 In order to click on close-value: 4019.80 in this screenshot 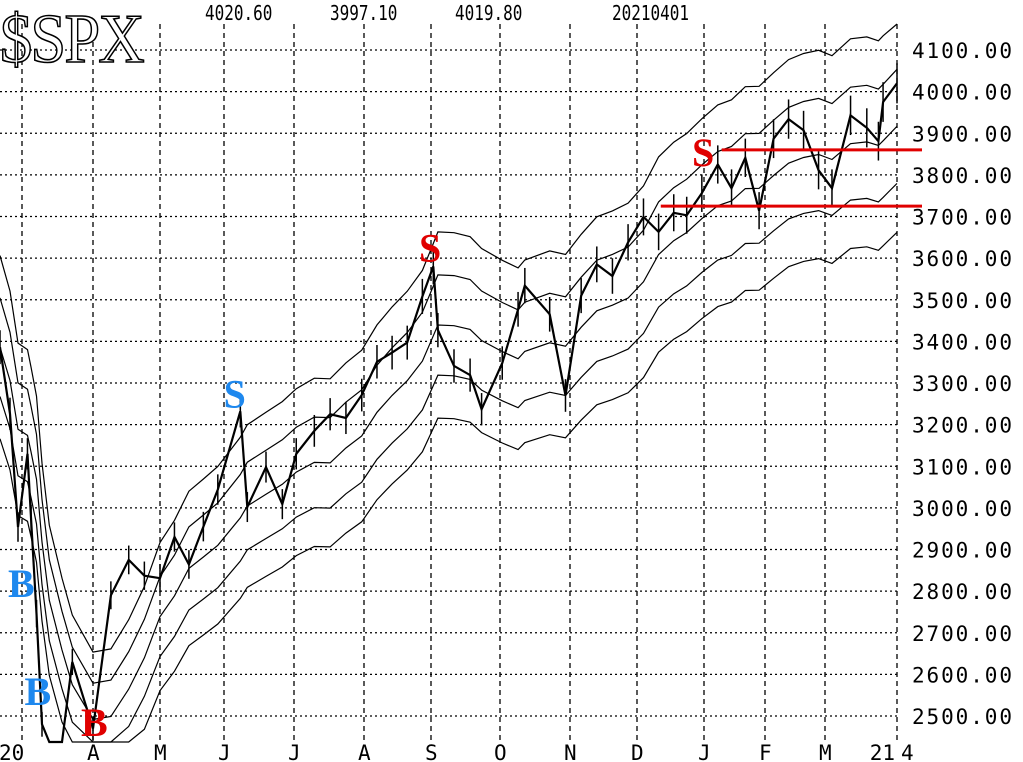, I will do `click(489, 13)`.